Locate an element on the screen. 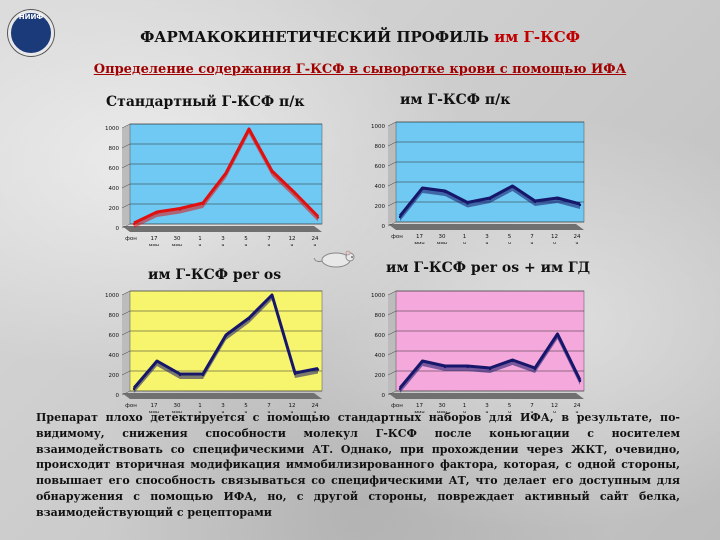  plot-area is located at coordinates (226, 341).